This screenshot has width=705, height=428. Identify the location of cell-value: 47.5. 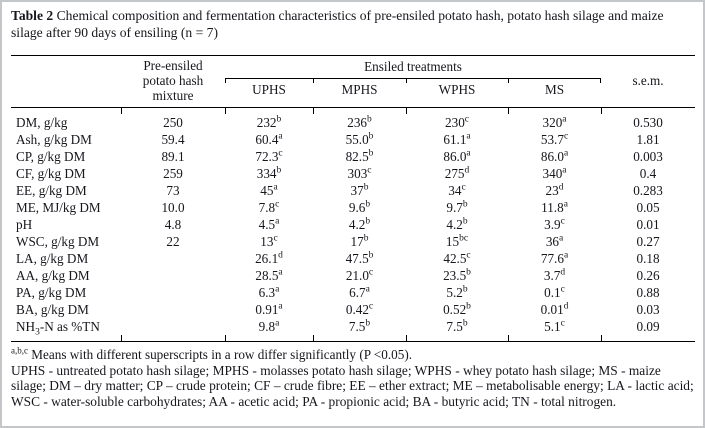
(357, 258).